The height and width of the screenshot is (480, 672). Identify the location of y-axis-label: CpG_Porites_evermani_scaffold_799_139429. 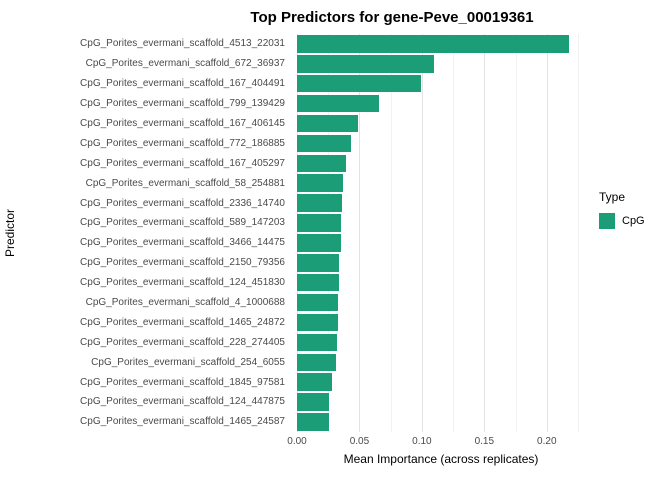
(182, 104).